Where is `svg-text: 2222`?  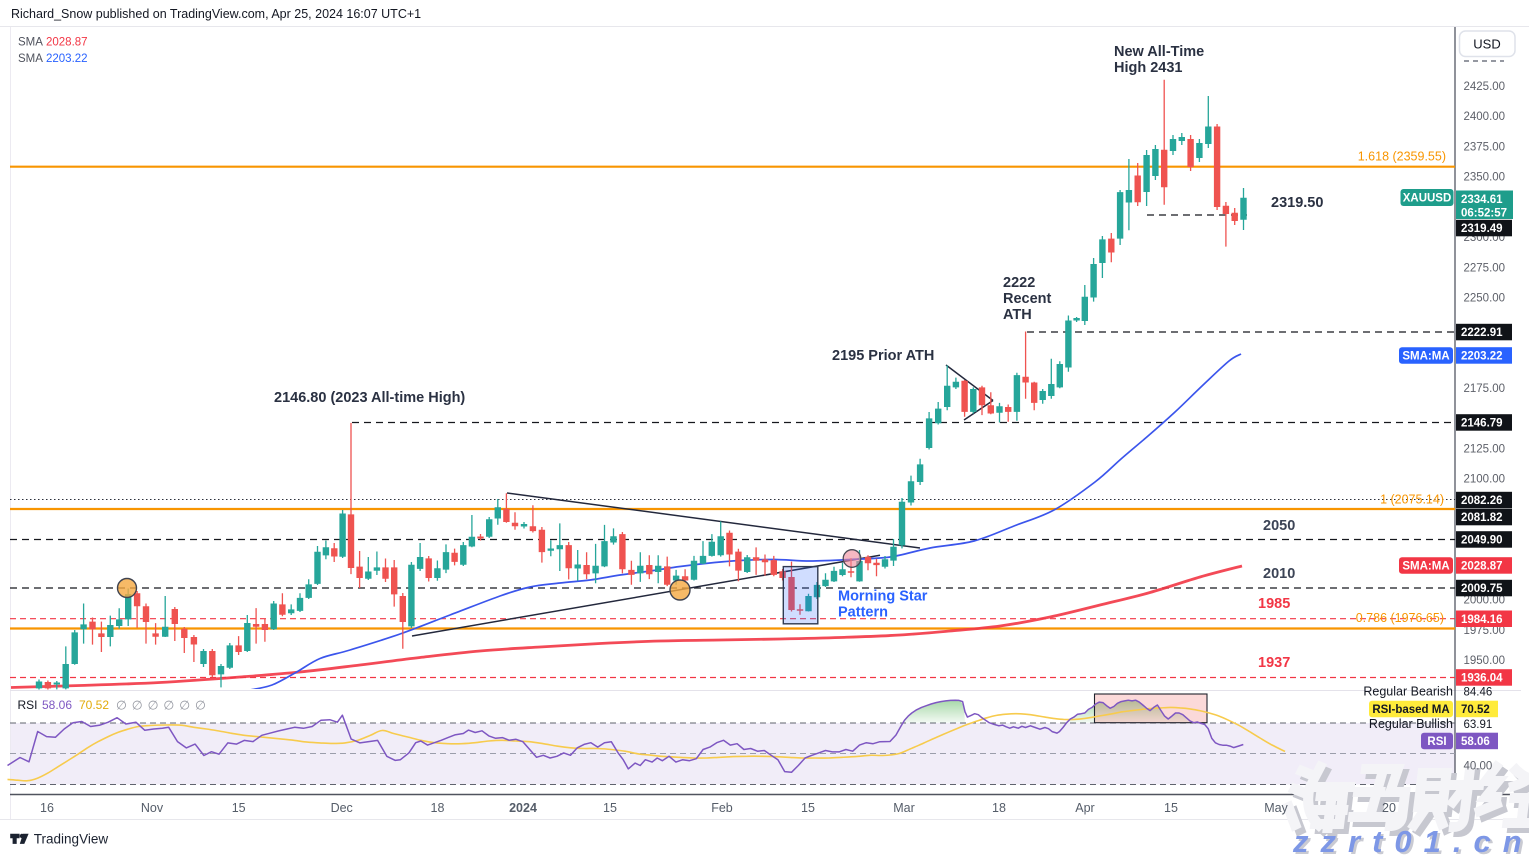 svg-text: 2222 is located at coordinates (1019, 283).